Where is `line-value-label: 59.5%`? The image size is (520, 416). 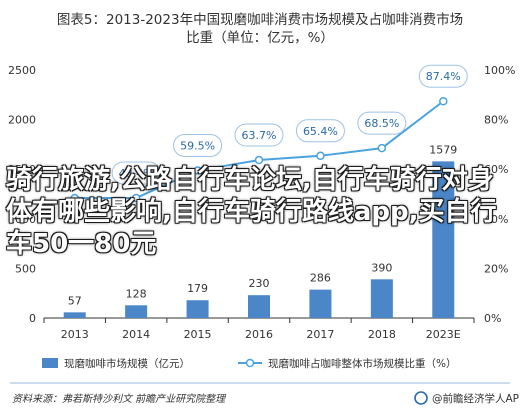 line-value-label: 59.5% is located at coordinates (197, 145).